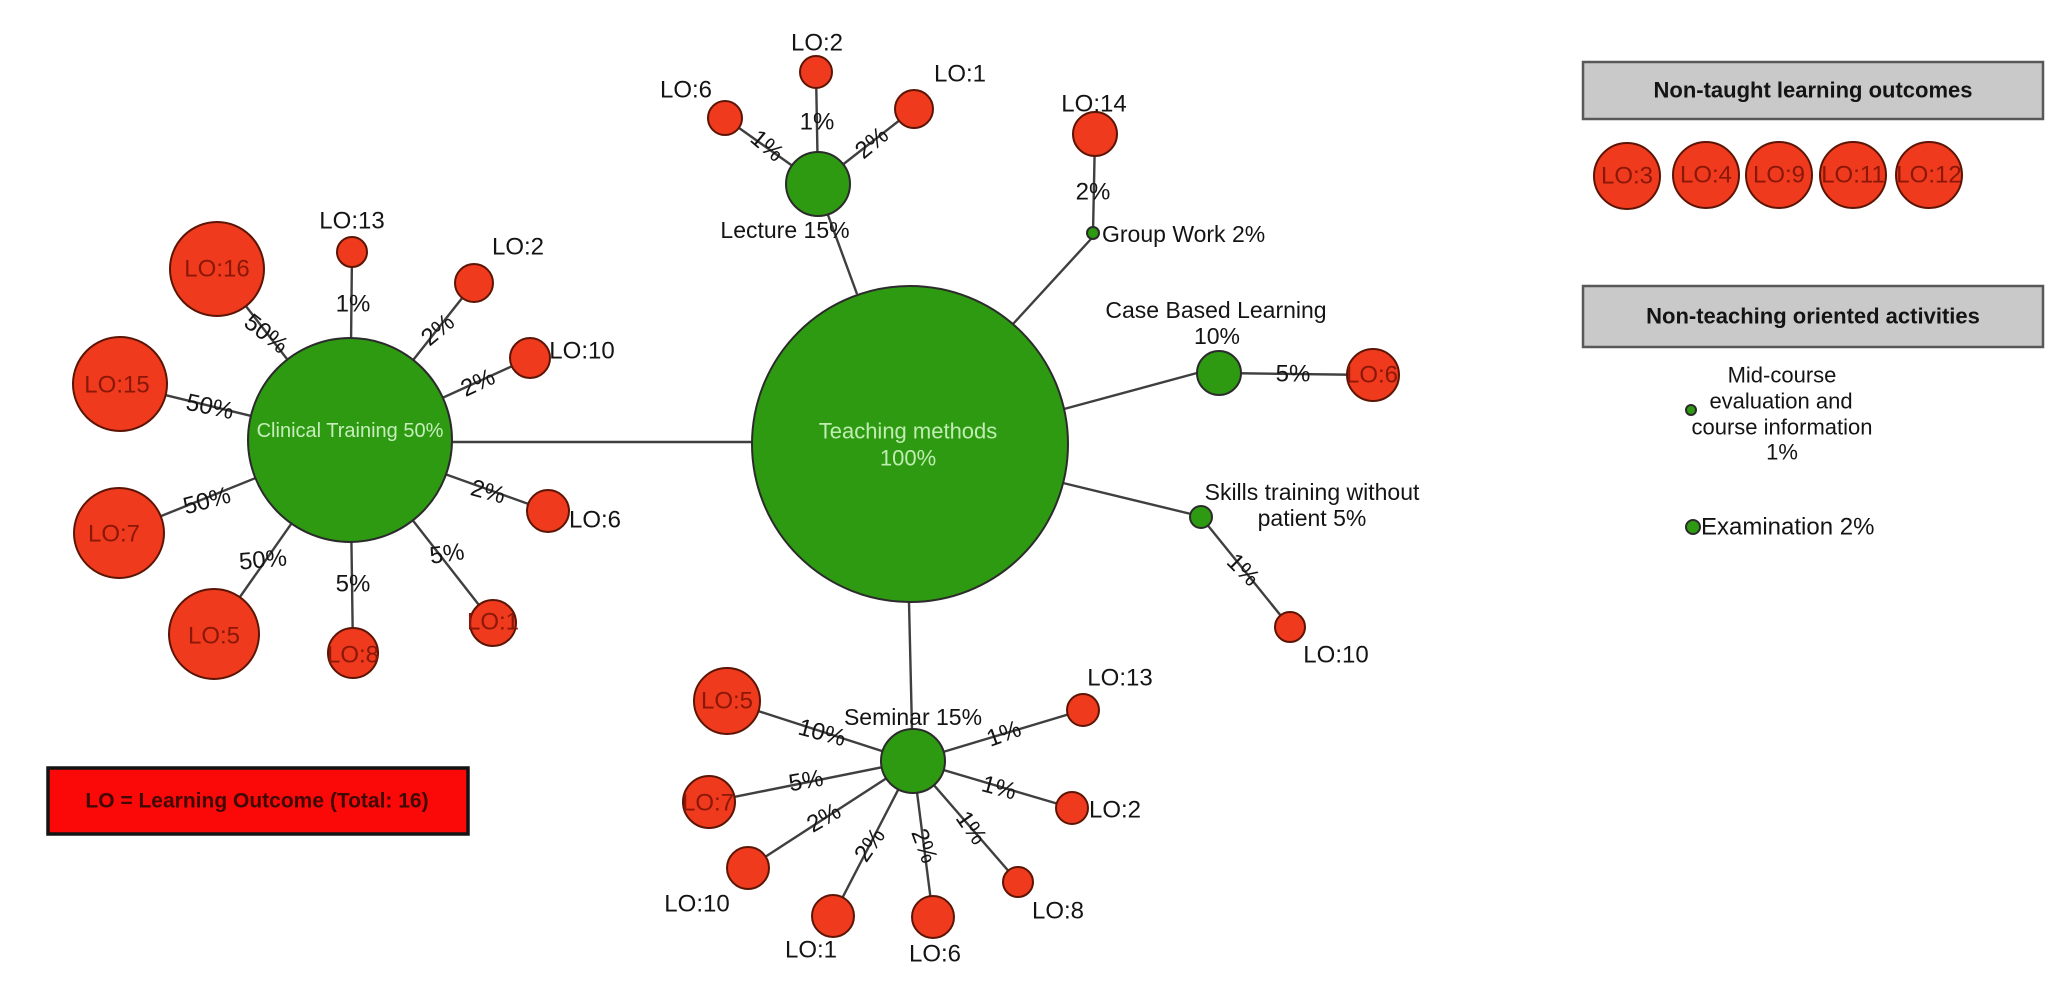 This screenshot has height=1001, width=2059. Describe the element at coordinates (1312, 492) in the screenshot. I see `skills-training-label-line1: Skills training without` at that location.